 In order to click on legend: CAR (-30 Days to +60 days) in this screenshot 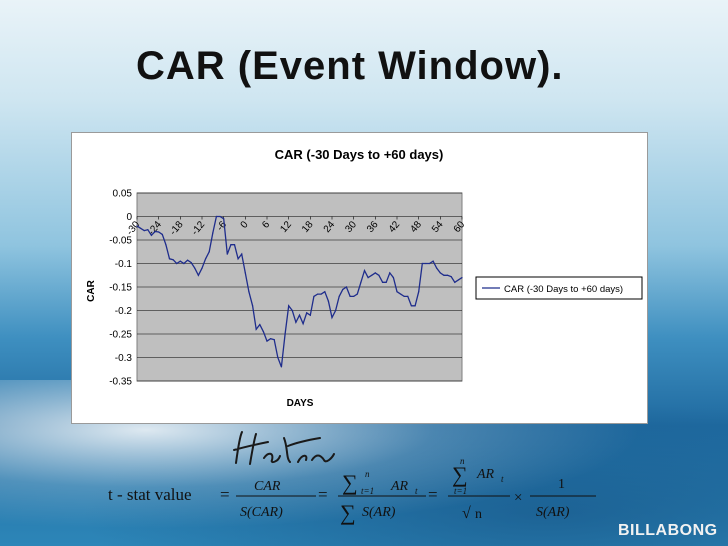, I will do `click(559, 288)`.